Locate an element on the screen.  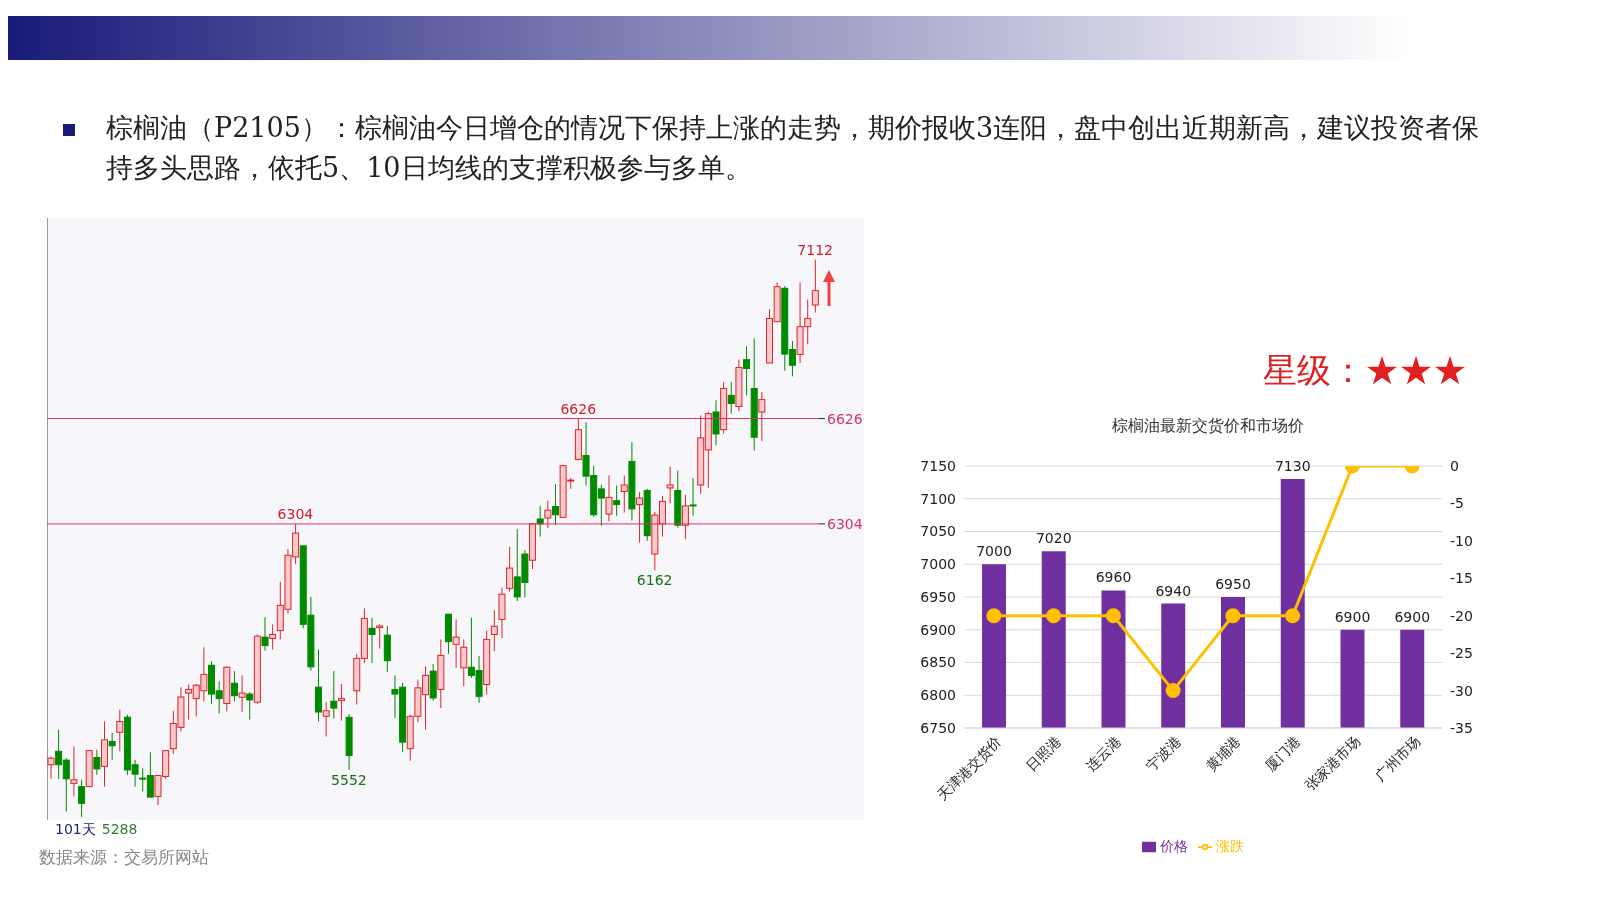
annotation: 6162 is located at coordinates (654, 580).